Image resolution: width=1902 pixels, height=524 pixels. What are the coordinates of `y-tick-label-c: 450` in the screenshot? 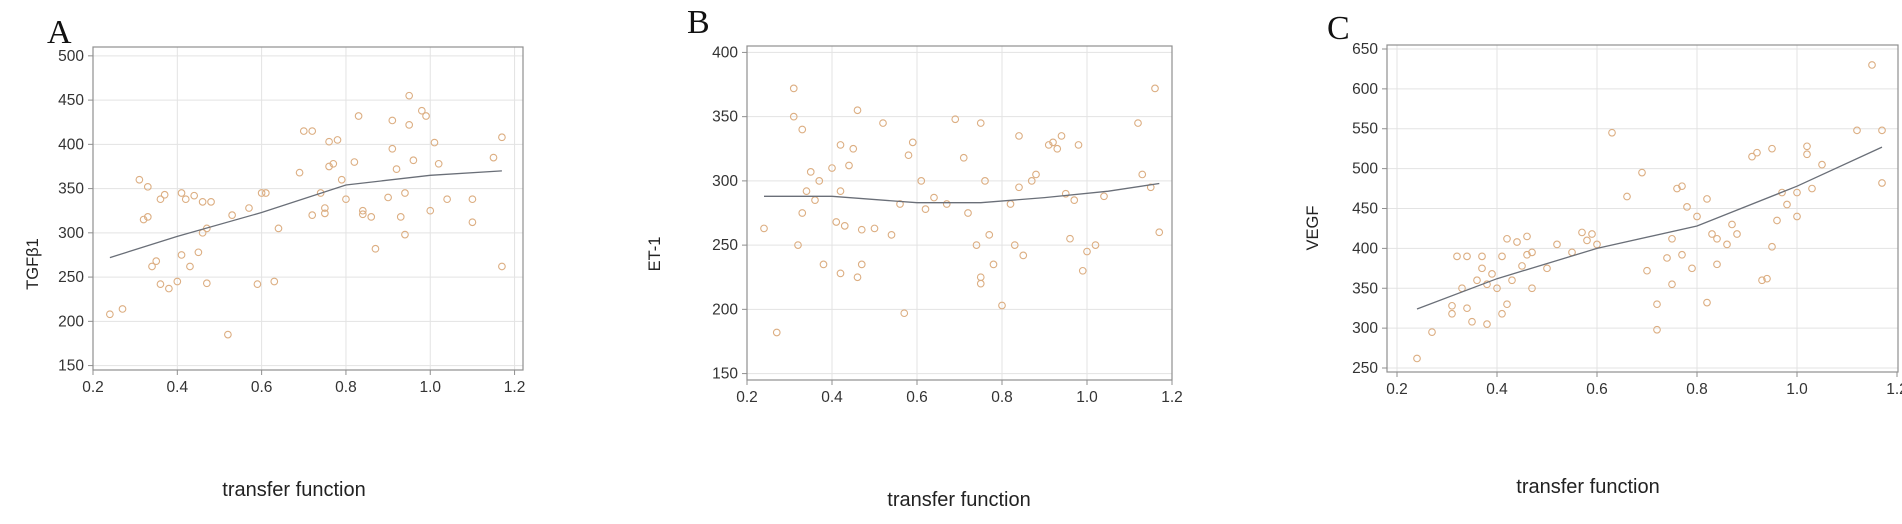 It's located at (1365, 209).